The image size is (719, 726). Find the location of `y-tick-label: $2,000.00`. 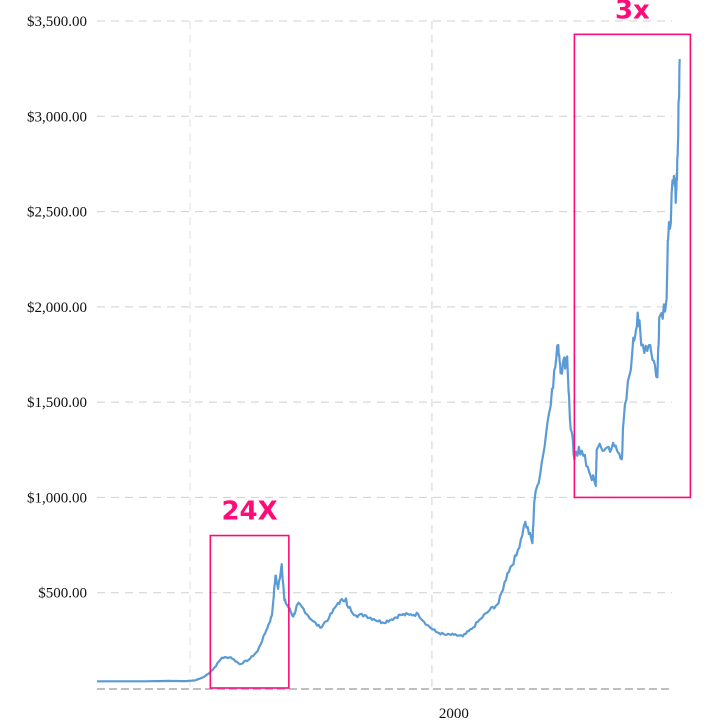

y-tick-label: $2,000.00 is located at coordinates (57, 308).